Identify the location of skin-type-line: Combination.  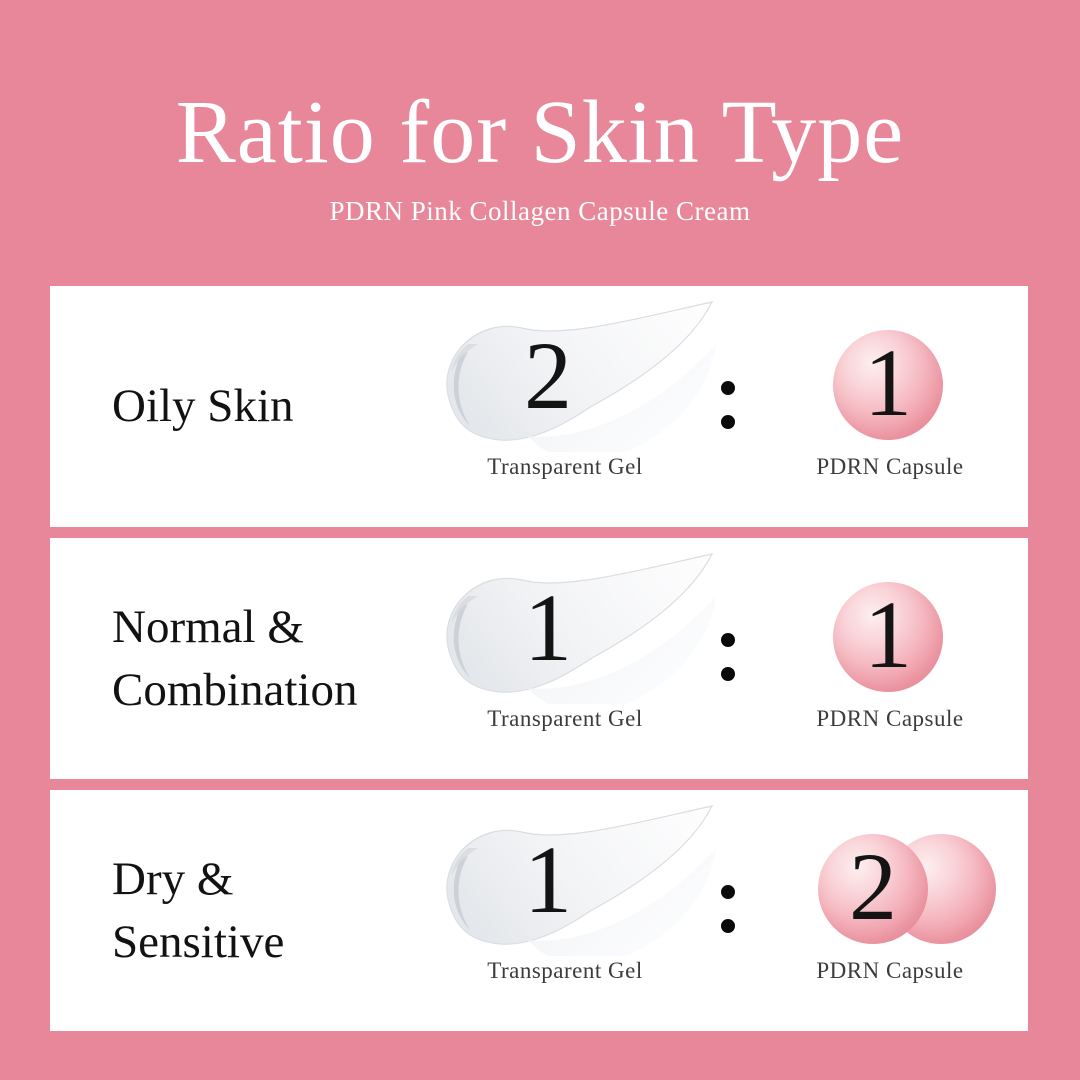
(235, 689).